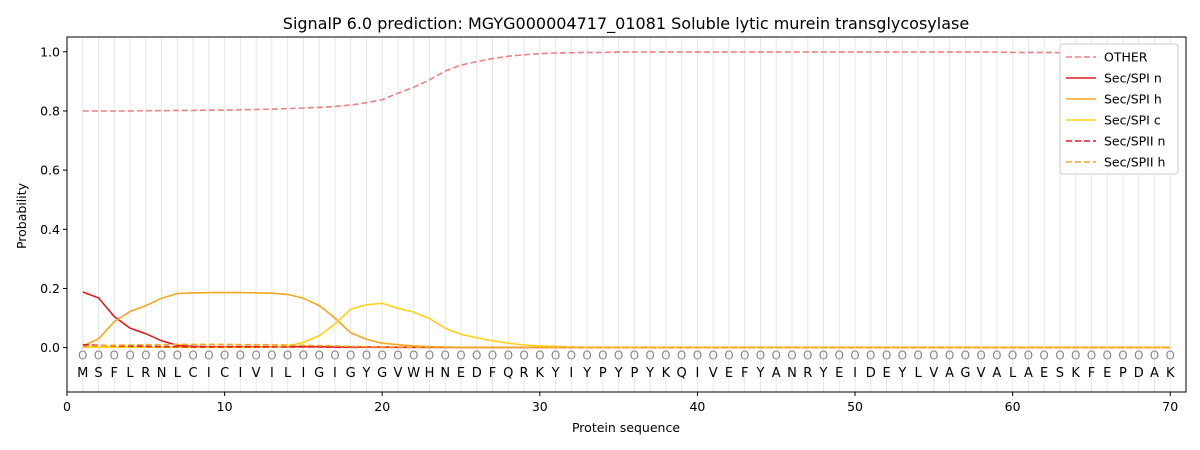  I want to click on x-tick-label: 10, so click(225, 406).